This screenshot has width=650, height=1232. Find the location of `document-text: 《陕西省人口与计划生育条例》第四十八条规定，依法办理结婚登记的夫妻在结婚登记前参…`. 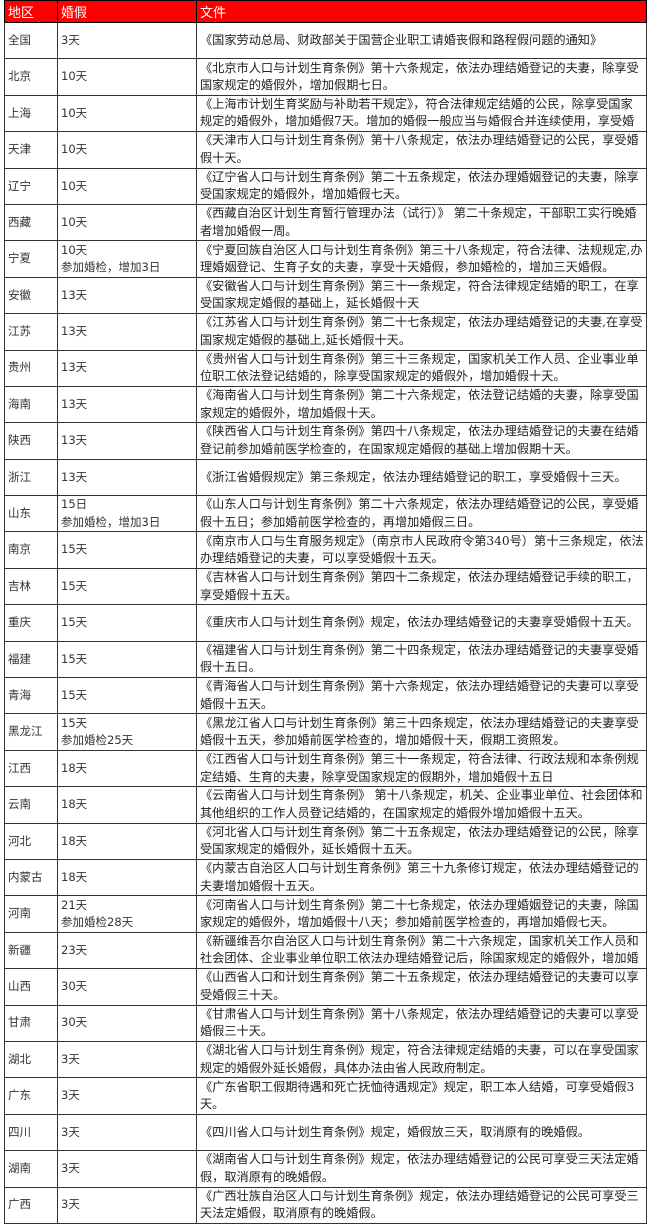

document-text: 《陕西省人口与计划生育条例》第四十八条规定，依法办理结婚登记的夫妻在结婚登记前参… is located at coordinates (419, 440).